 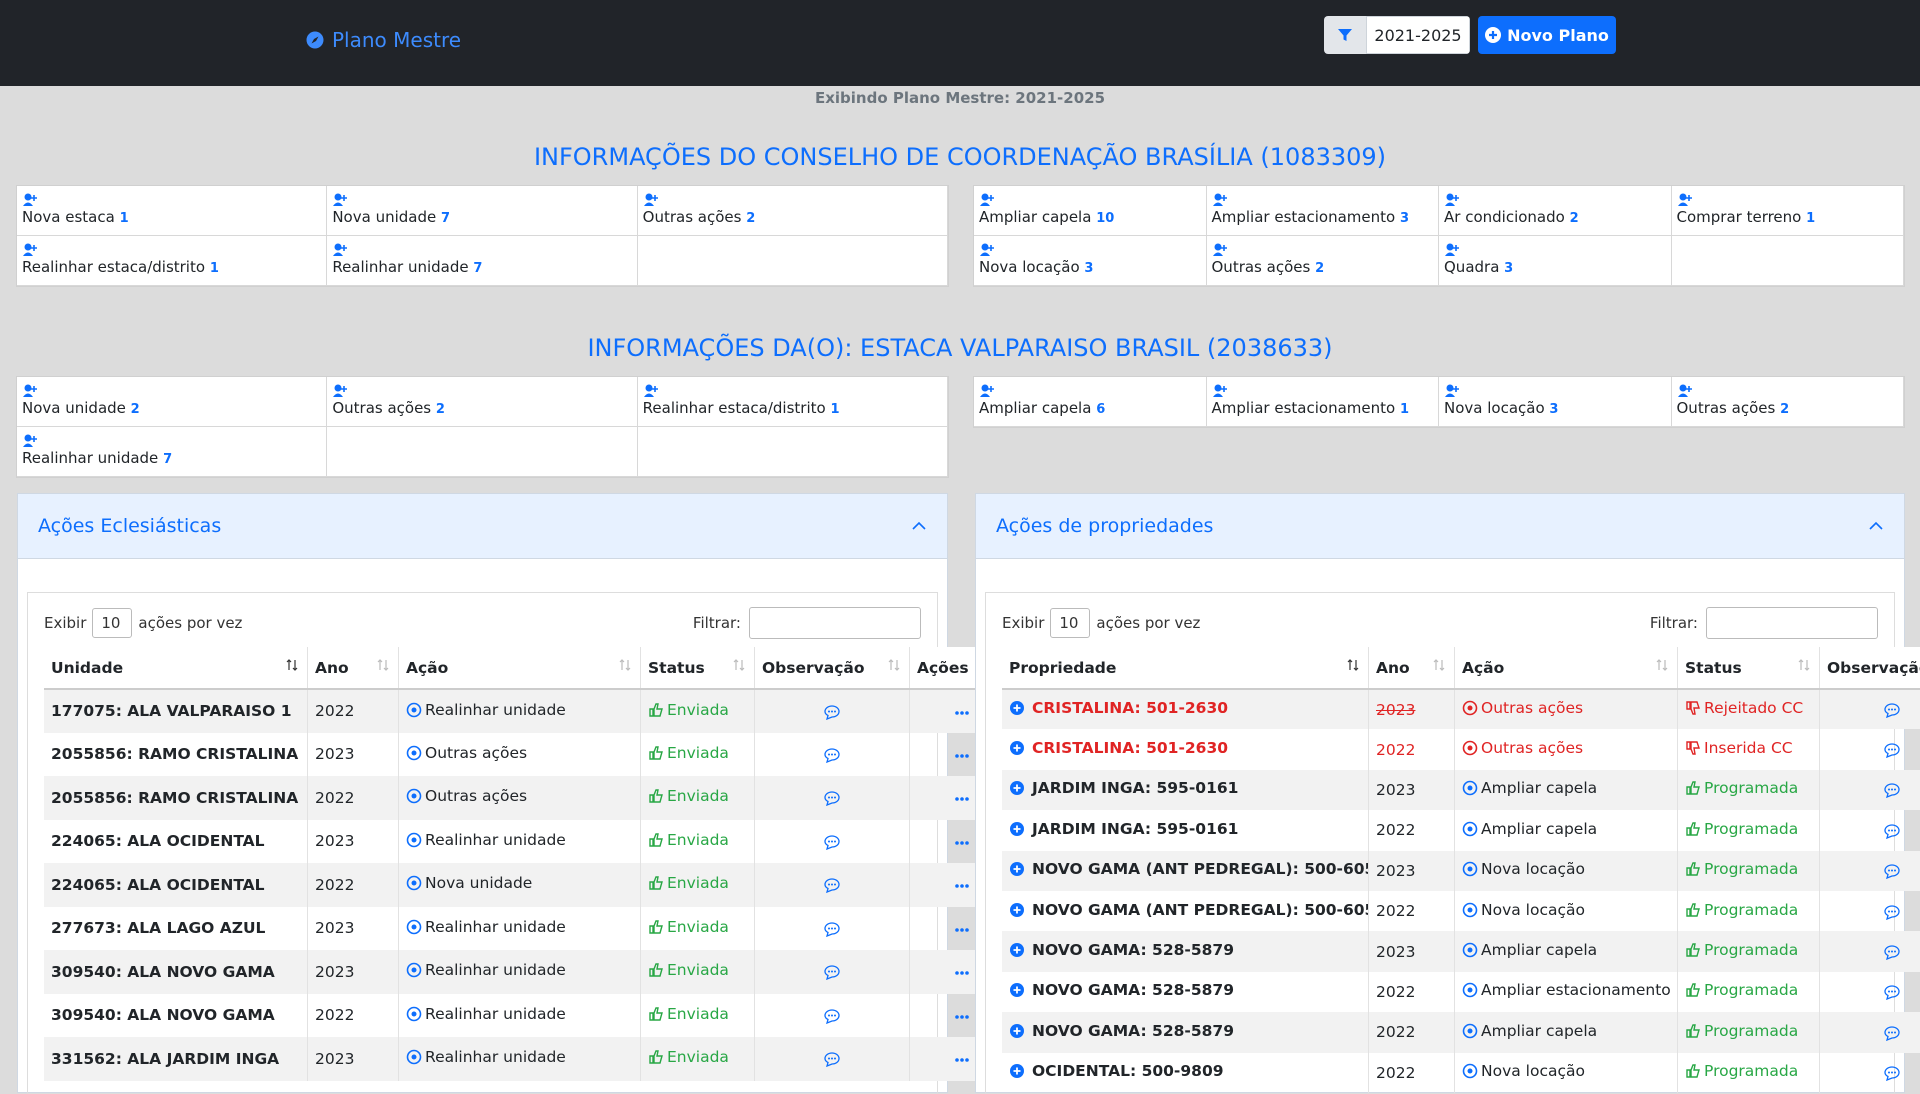 I want to click on collapse-icon, so click(x=1876, y=526).